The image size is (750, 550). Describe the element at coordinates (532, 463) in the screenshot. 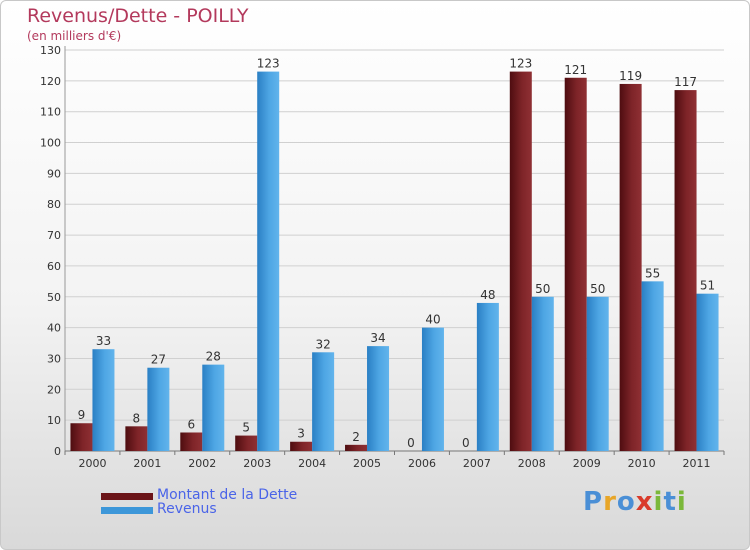

I see `x-tick-label: 2008` at that location.